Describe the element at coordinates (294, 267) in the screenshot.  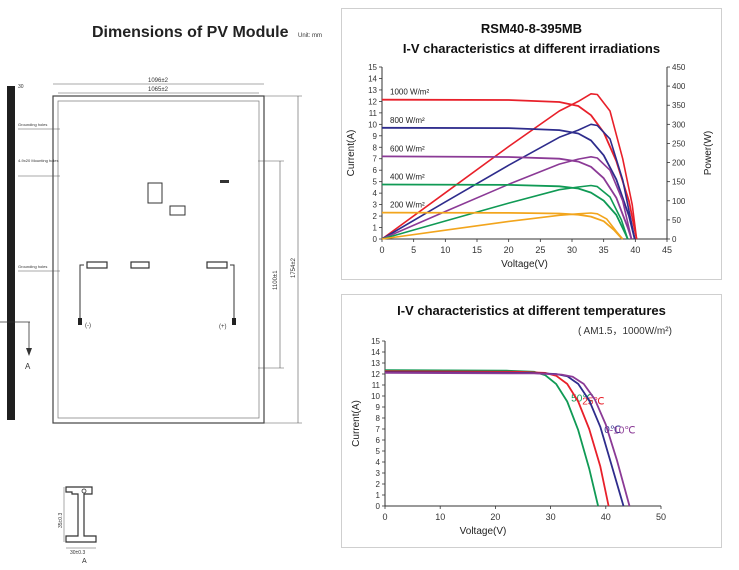
I see `length-label: 1754±2` at that location.